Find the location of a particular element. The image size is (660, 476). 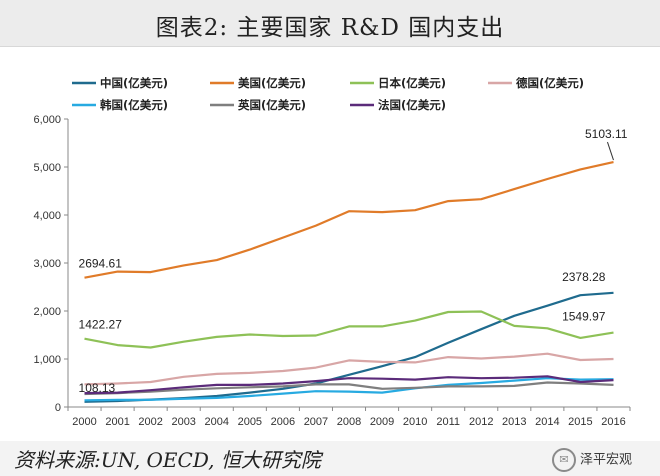

series-line-korea is located at coordinates (349, 389).